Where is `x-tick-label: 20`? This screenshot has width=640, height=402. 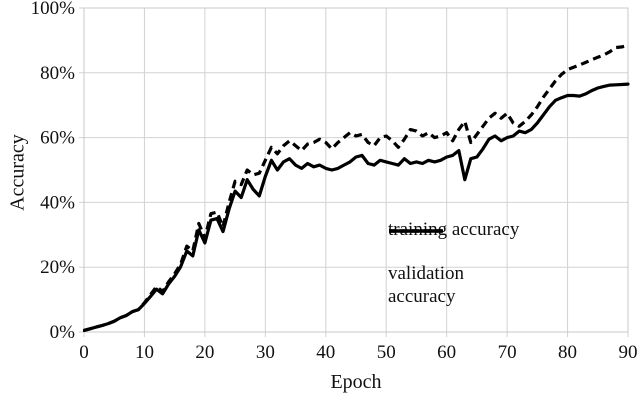
x-tick-label: 20 is located at coordinates (204, 352).